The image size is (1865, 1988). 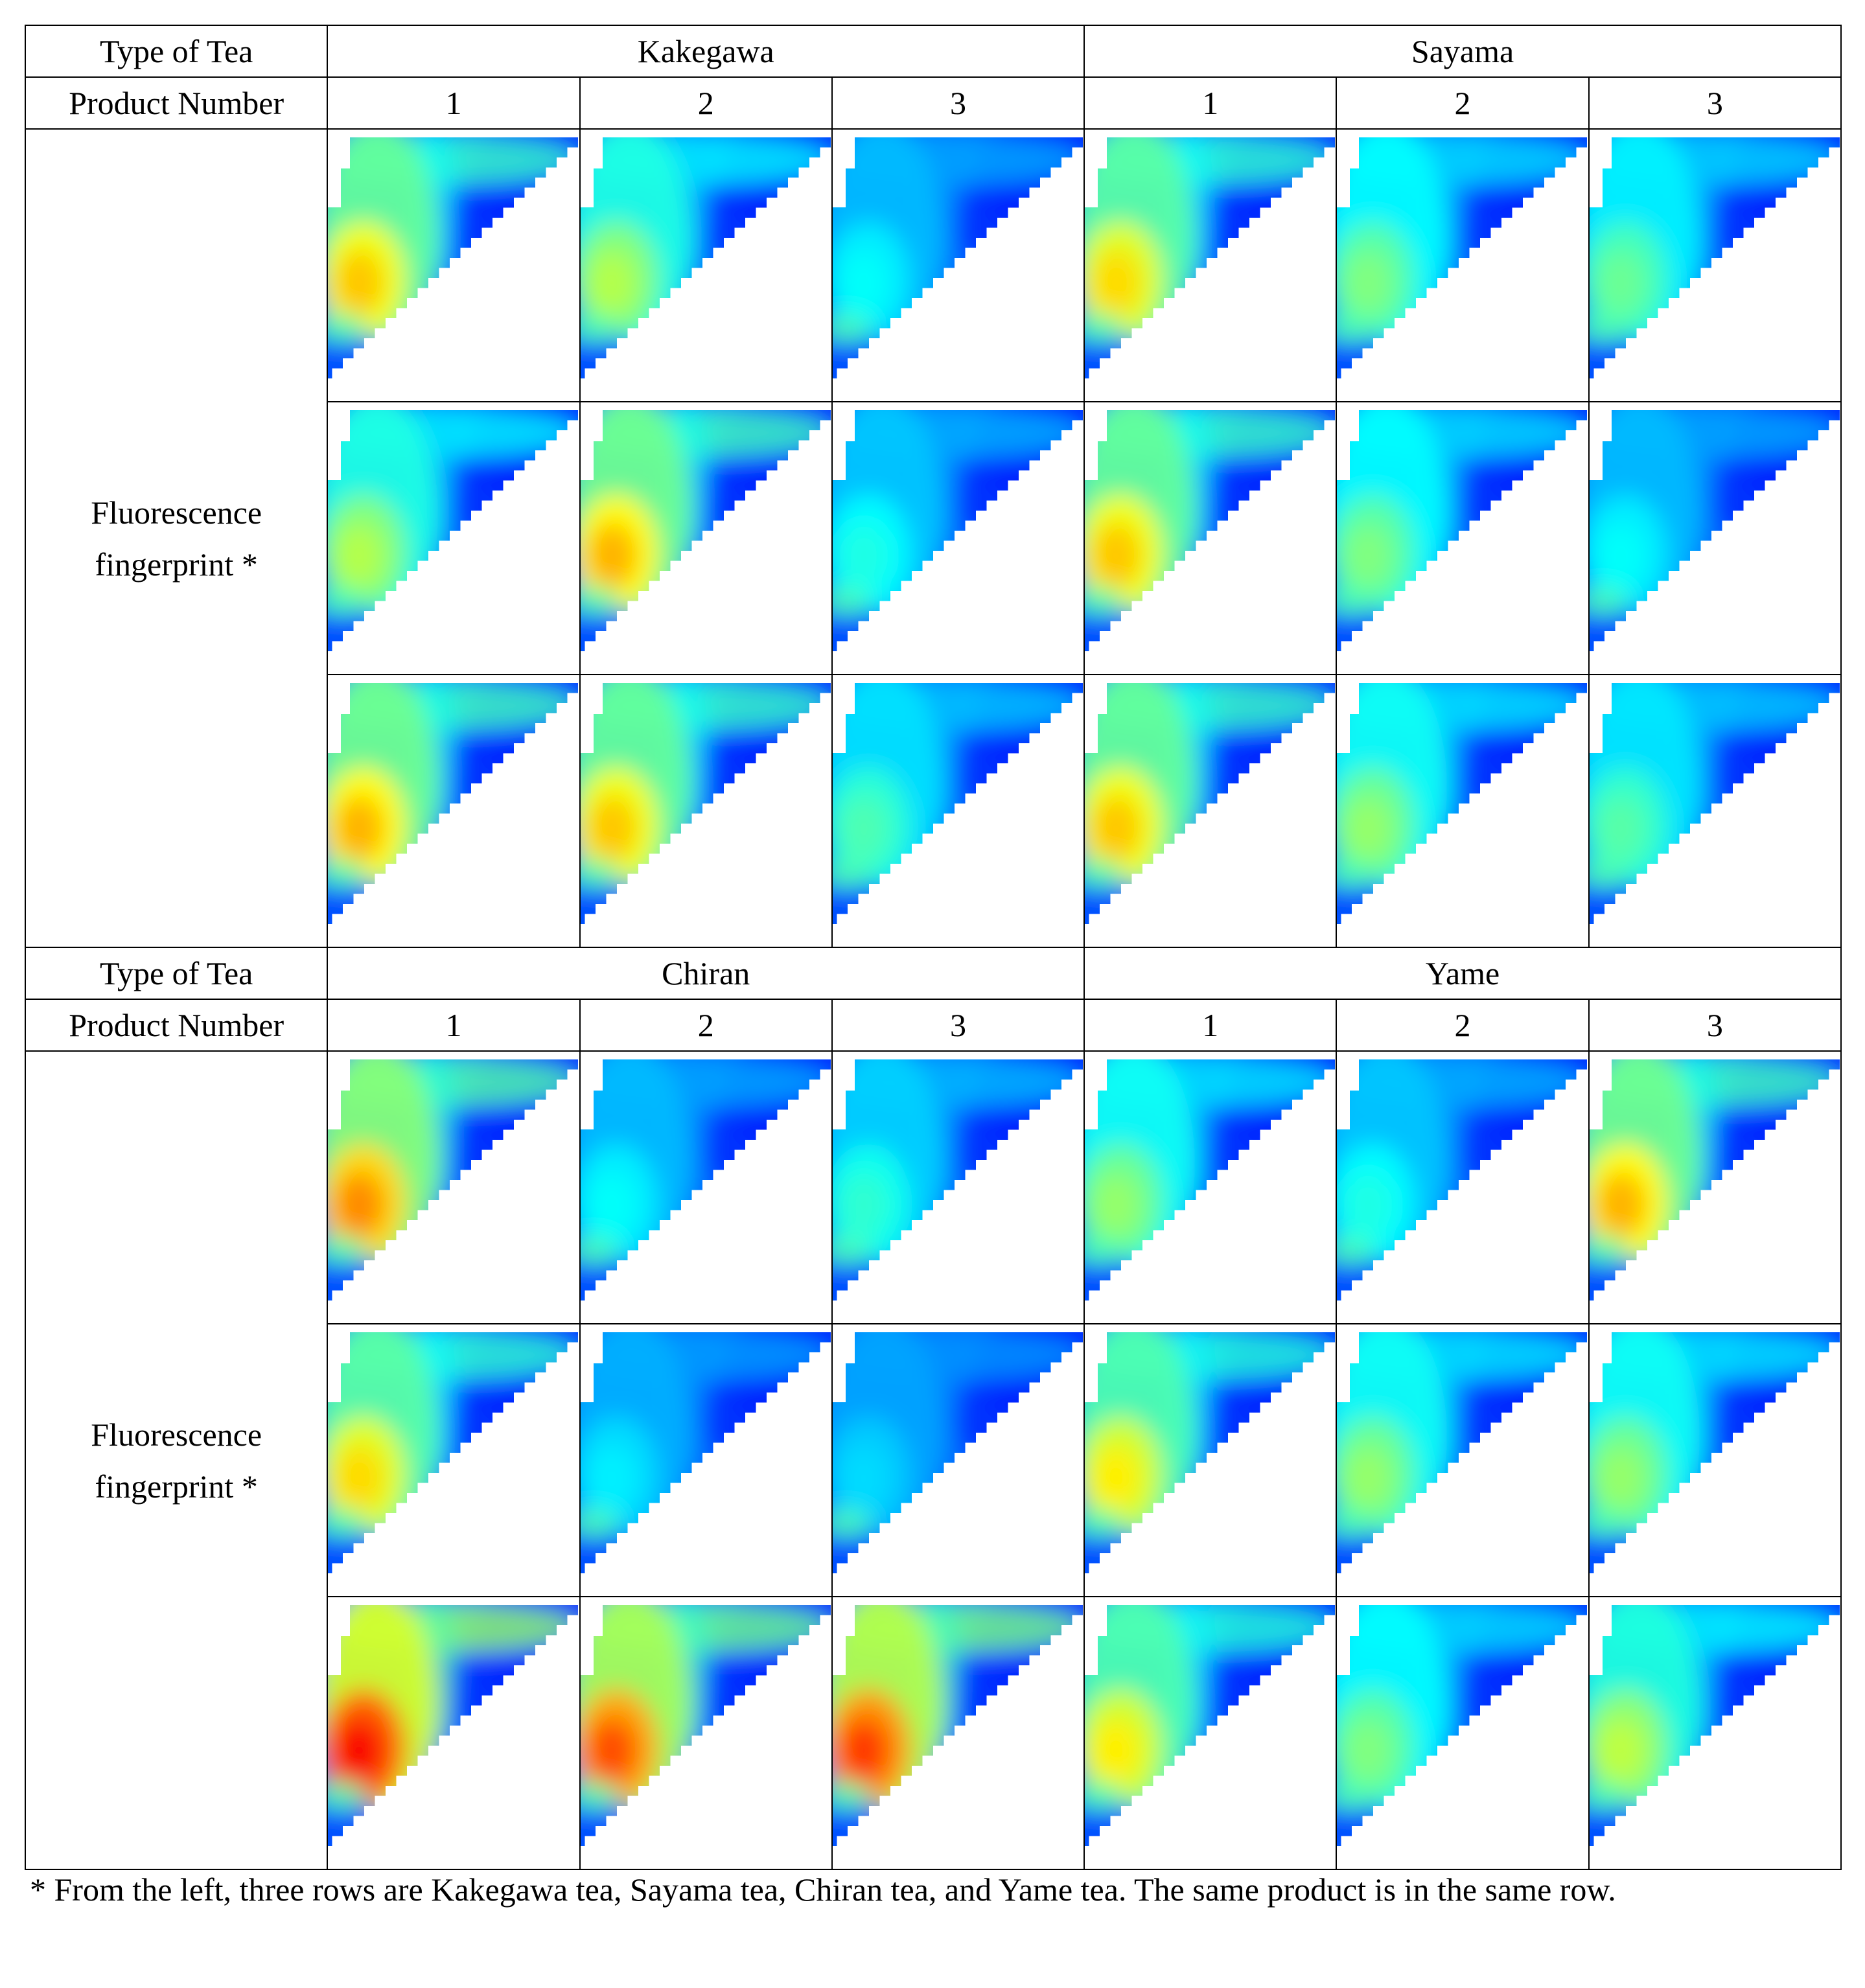 I want to click on region-header: Yame, so click(x=1462, y=973).